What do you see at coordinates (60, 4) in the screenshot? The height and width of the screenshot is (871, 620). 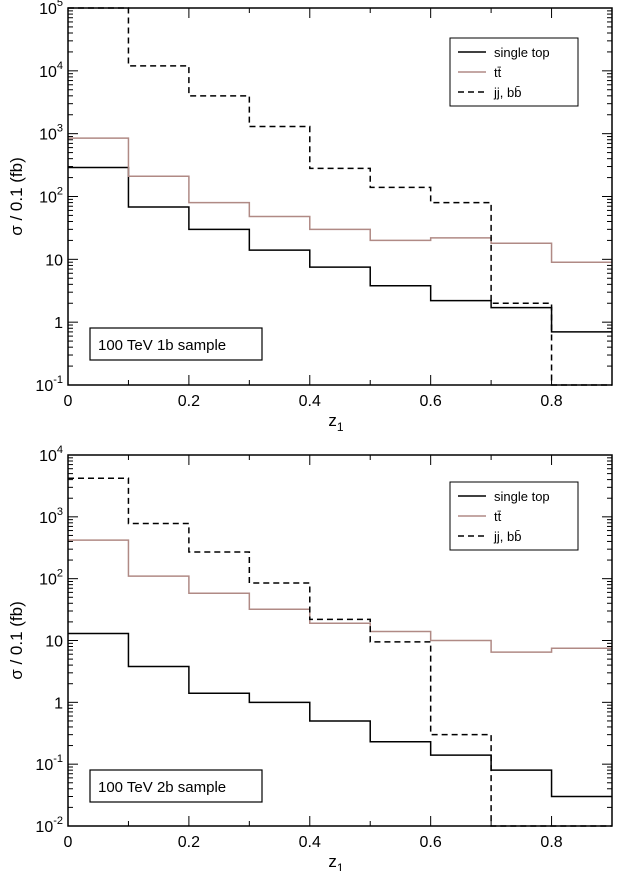 I see `y-tick-exponent: 5` at bounding box center [60, 4].